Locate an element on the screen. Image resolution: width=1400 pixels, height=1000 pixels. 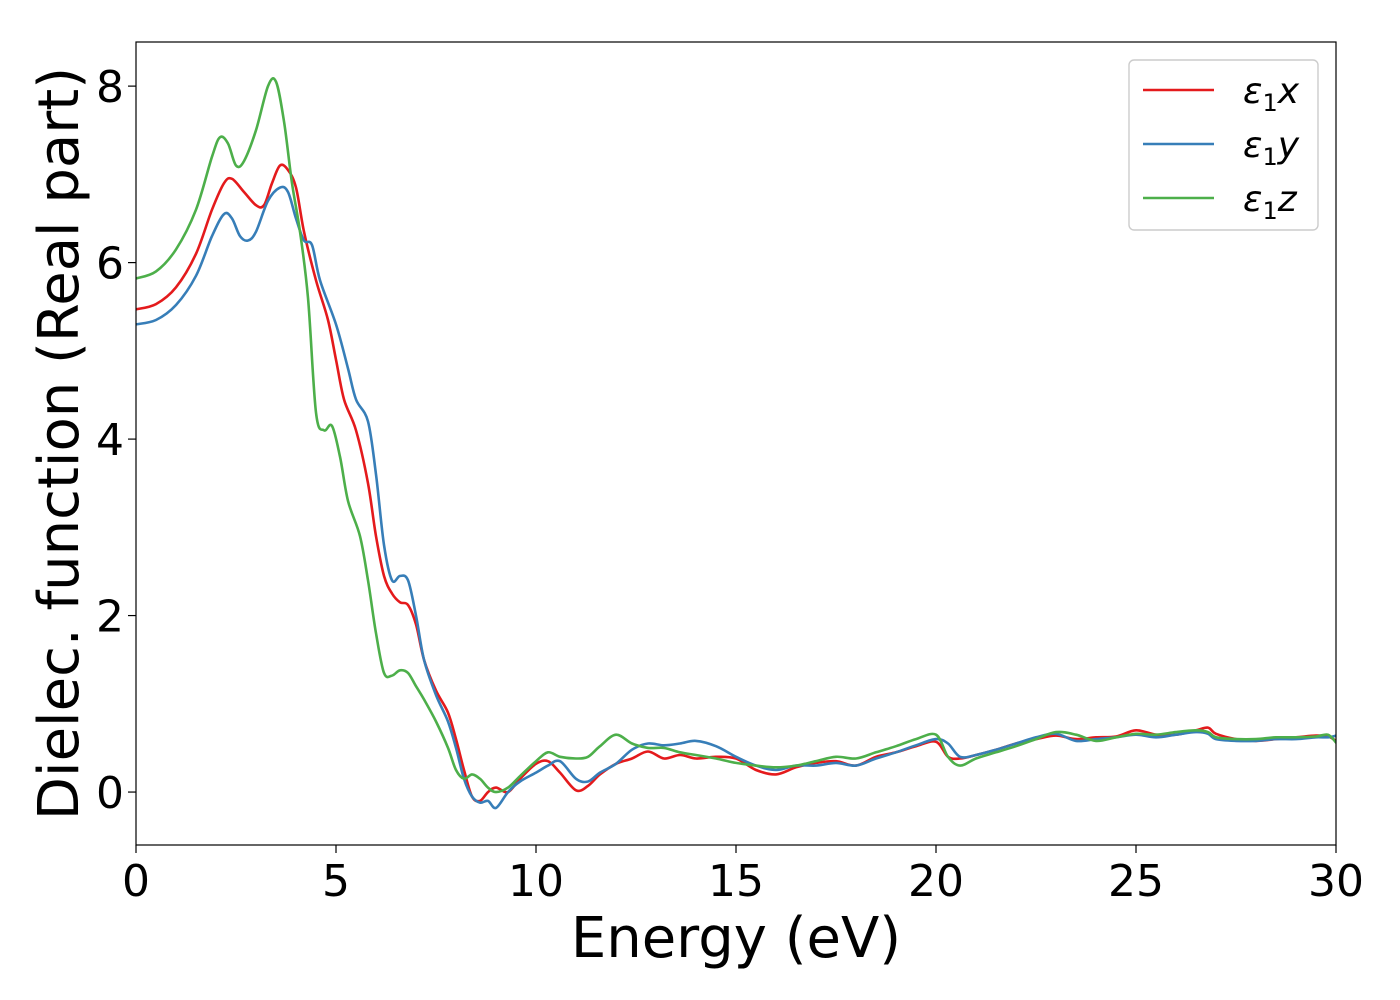
y-tick-label: 6 is located at coordinates (110, 264).